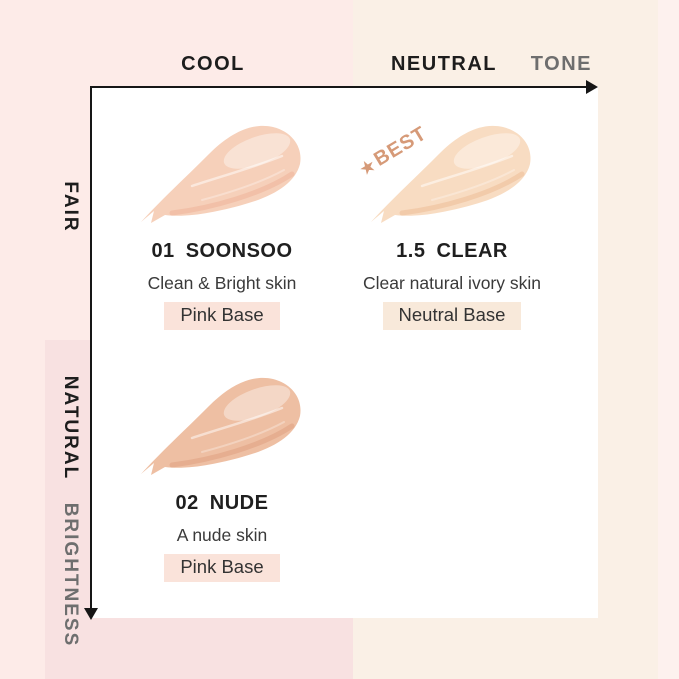 The image size is (679, 679). I want to click on shade-name: SOONSOO, so click(239, 251).